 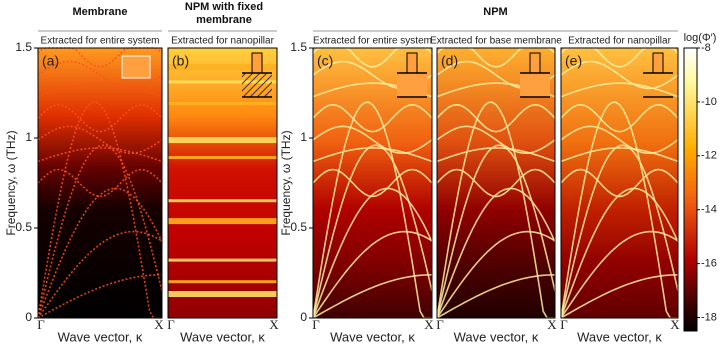 What do you see at coordinates (180, 61) in the screenshot?
I see `panel-label: (b)` at bounding box center [180, 61].